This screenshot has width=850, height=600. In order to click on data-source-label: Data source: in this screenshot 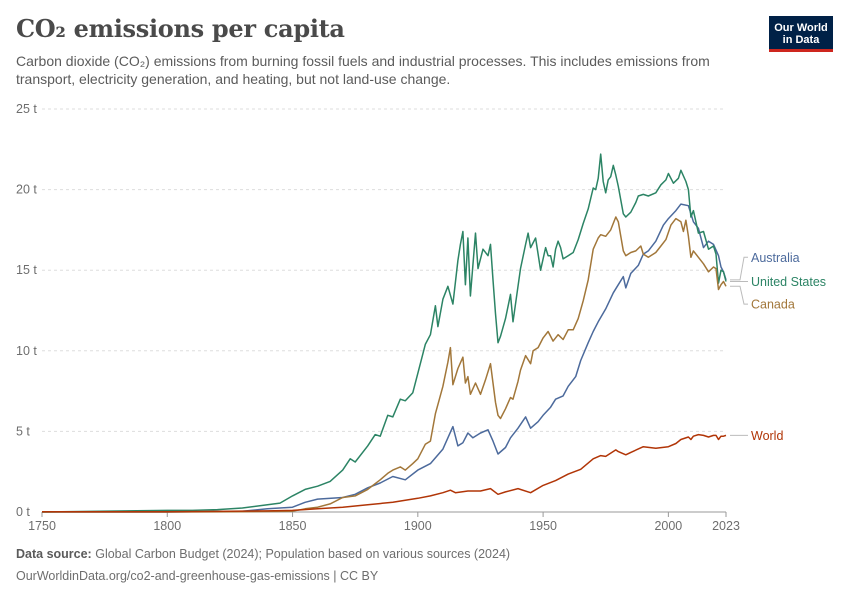, I will do `click(54, 554)`.